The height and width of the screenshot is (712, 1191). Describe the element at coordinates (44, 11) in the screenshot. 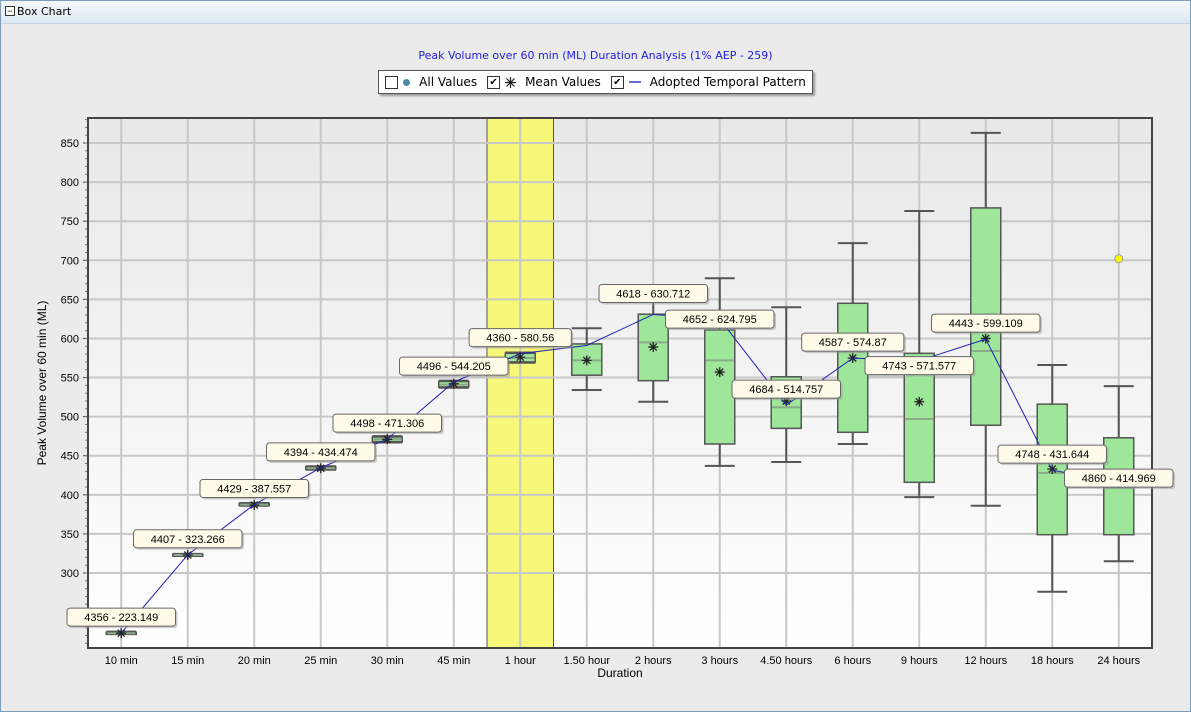

I see `panel-title: Box Chart` at that location.